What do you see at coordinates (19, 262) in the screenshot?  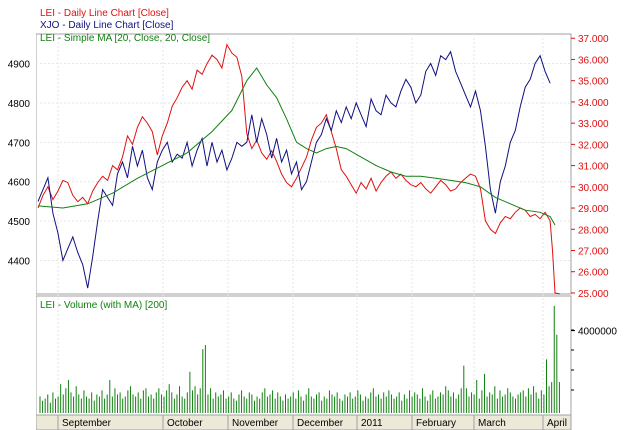 I see `left-tick-label: 4400` at bounding box center [19, 262].